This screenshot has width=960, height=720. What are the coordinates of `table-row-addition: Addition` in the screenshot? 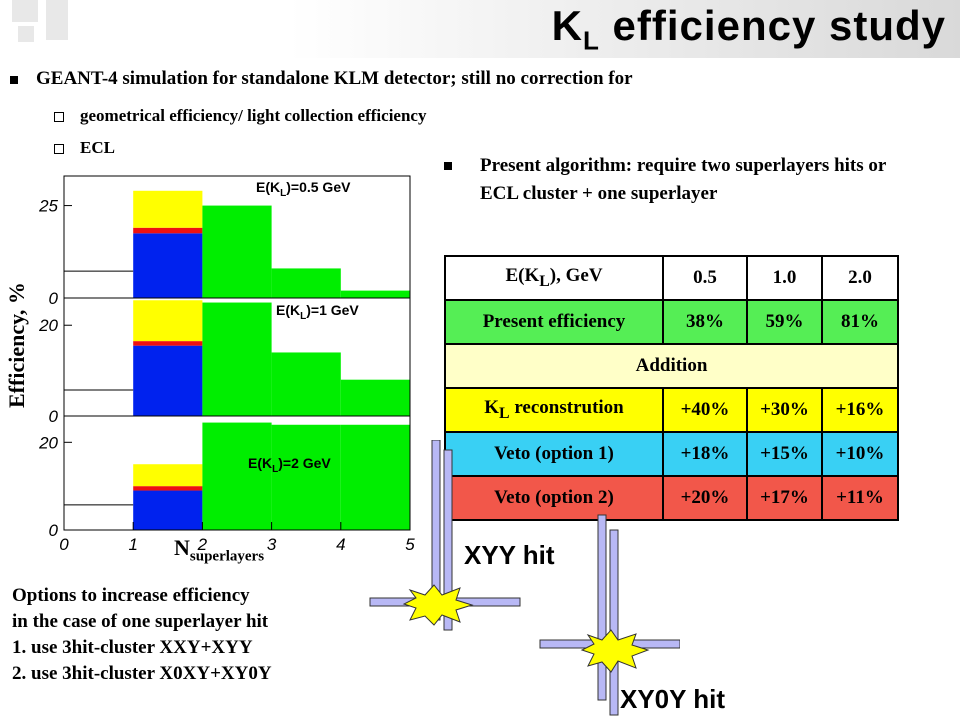 It's located at (671, 366).